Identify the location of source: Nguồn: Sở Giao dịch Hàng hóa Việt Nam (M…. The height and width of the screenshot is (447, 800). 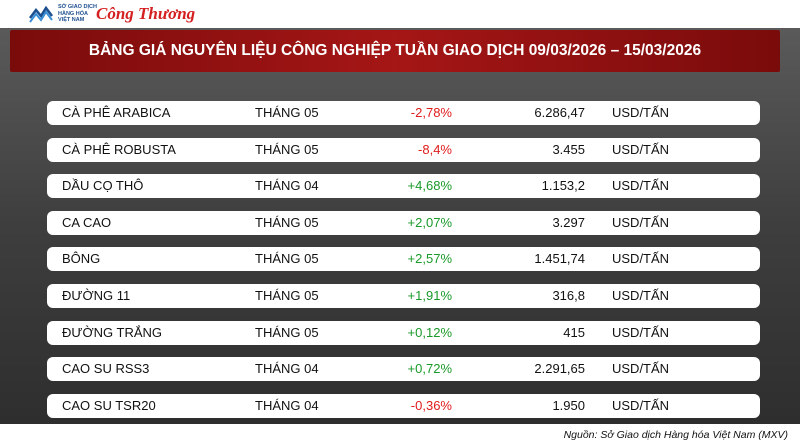
(675, 435).